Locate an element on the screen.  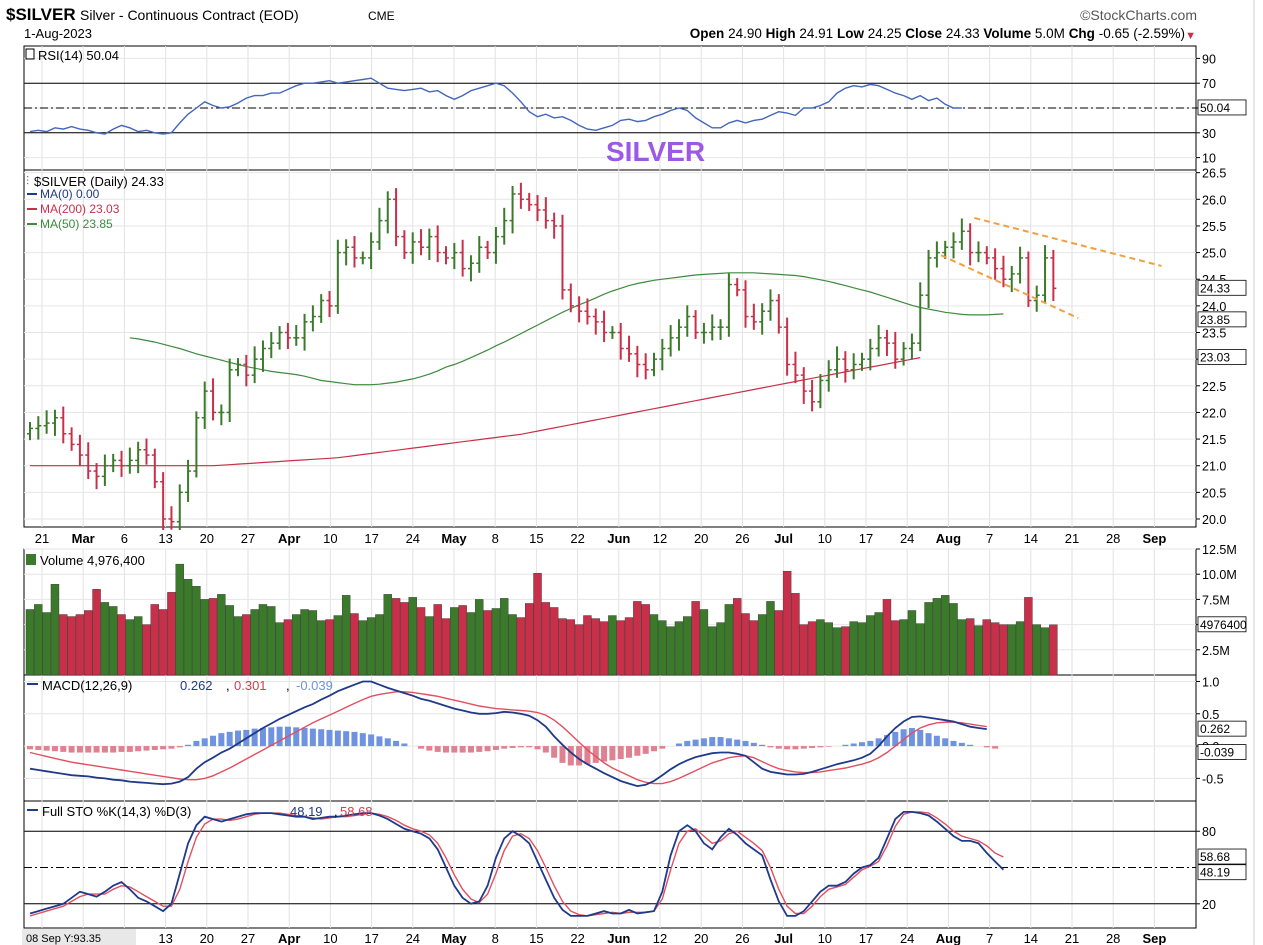
x-axis-top-label: 10 is located at coordinates (825, 538).